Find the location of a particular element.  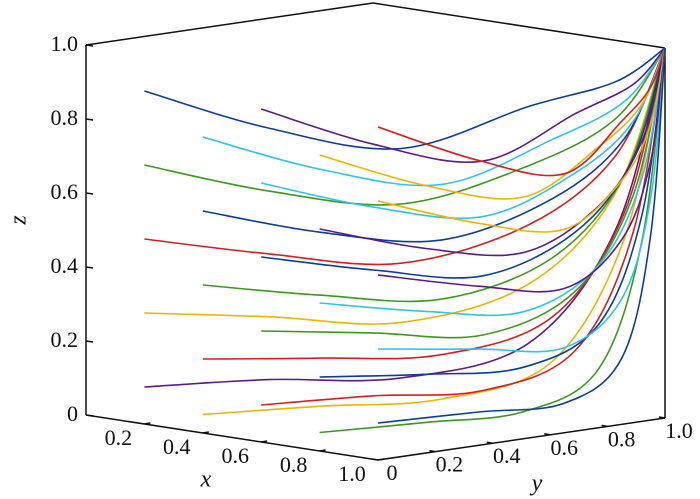

y-tick-label: 0.4 is located at coordinates (507, 455).